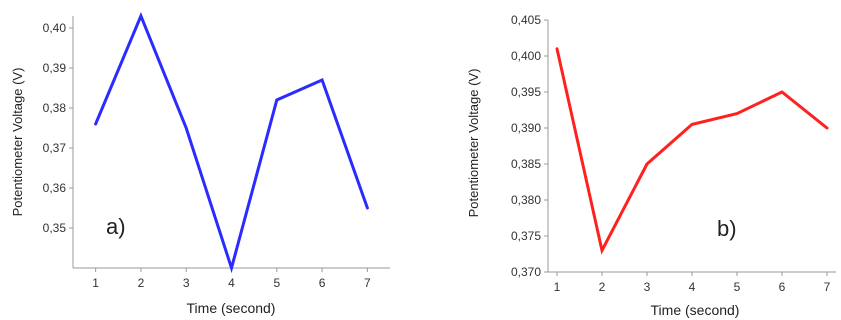  I want to click on y-ticks-a: 0,35 0,36 0,37 0,38 0,39 0,40, so click(58, 128).